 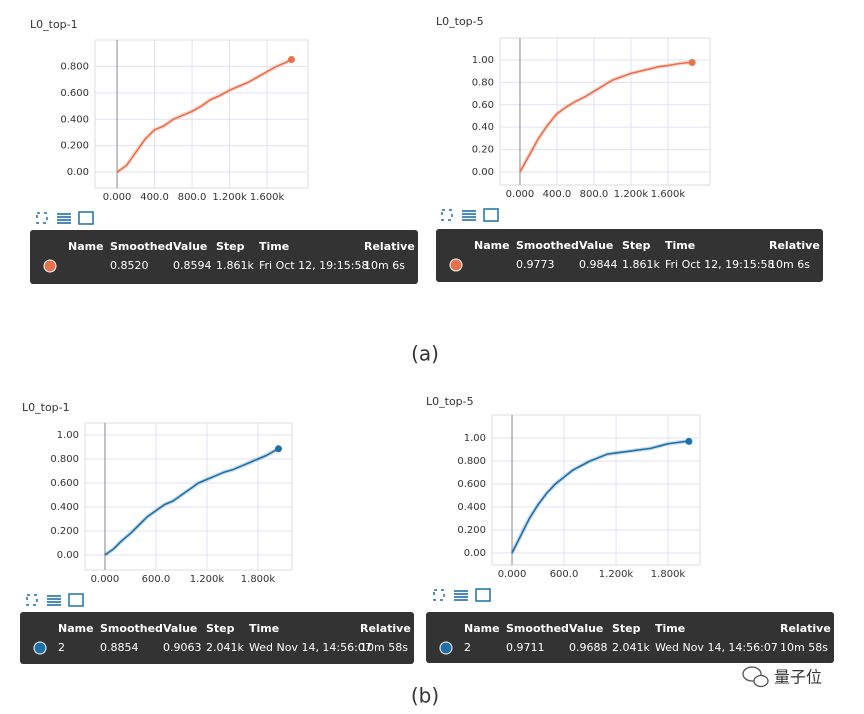 What do you see at coordinates (129, 265) in the screenshot?
I see `tooltip-cell: 0.8520` at bounding box center [129, 265].